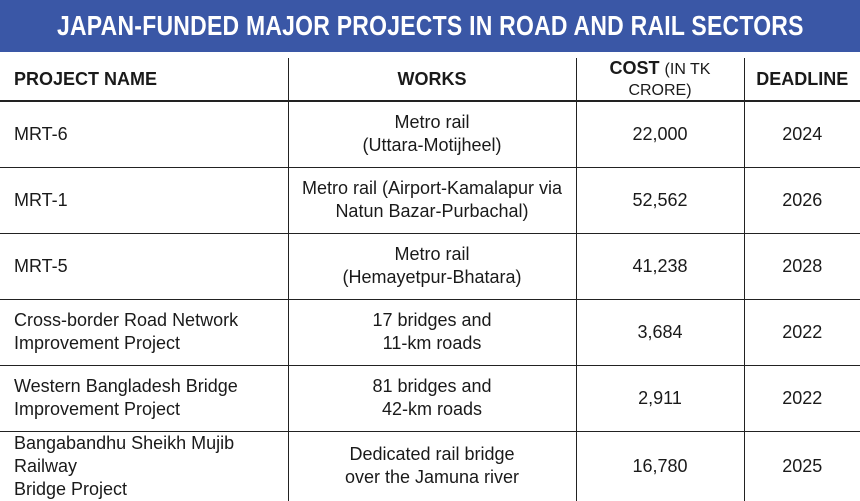  Describe the element at coordinates (660, 200) in the screenshot. I see `cost-cell: 52,562` at that location.